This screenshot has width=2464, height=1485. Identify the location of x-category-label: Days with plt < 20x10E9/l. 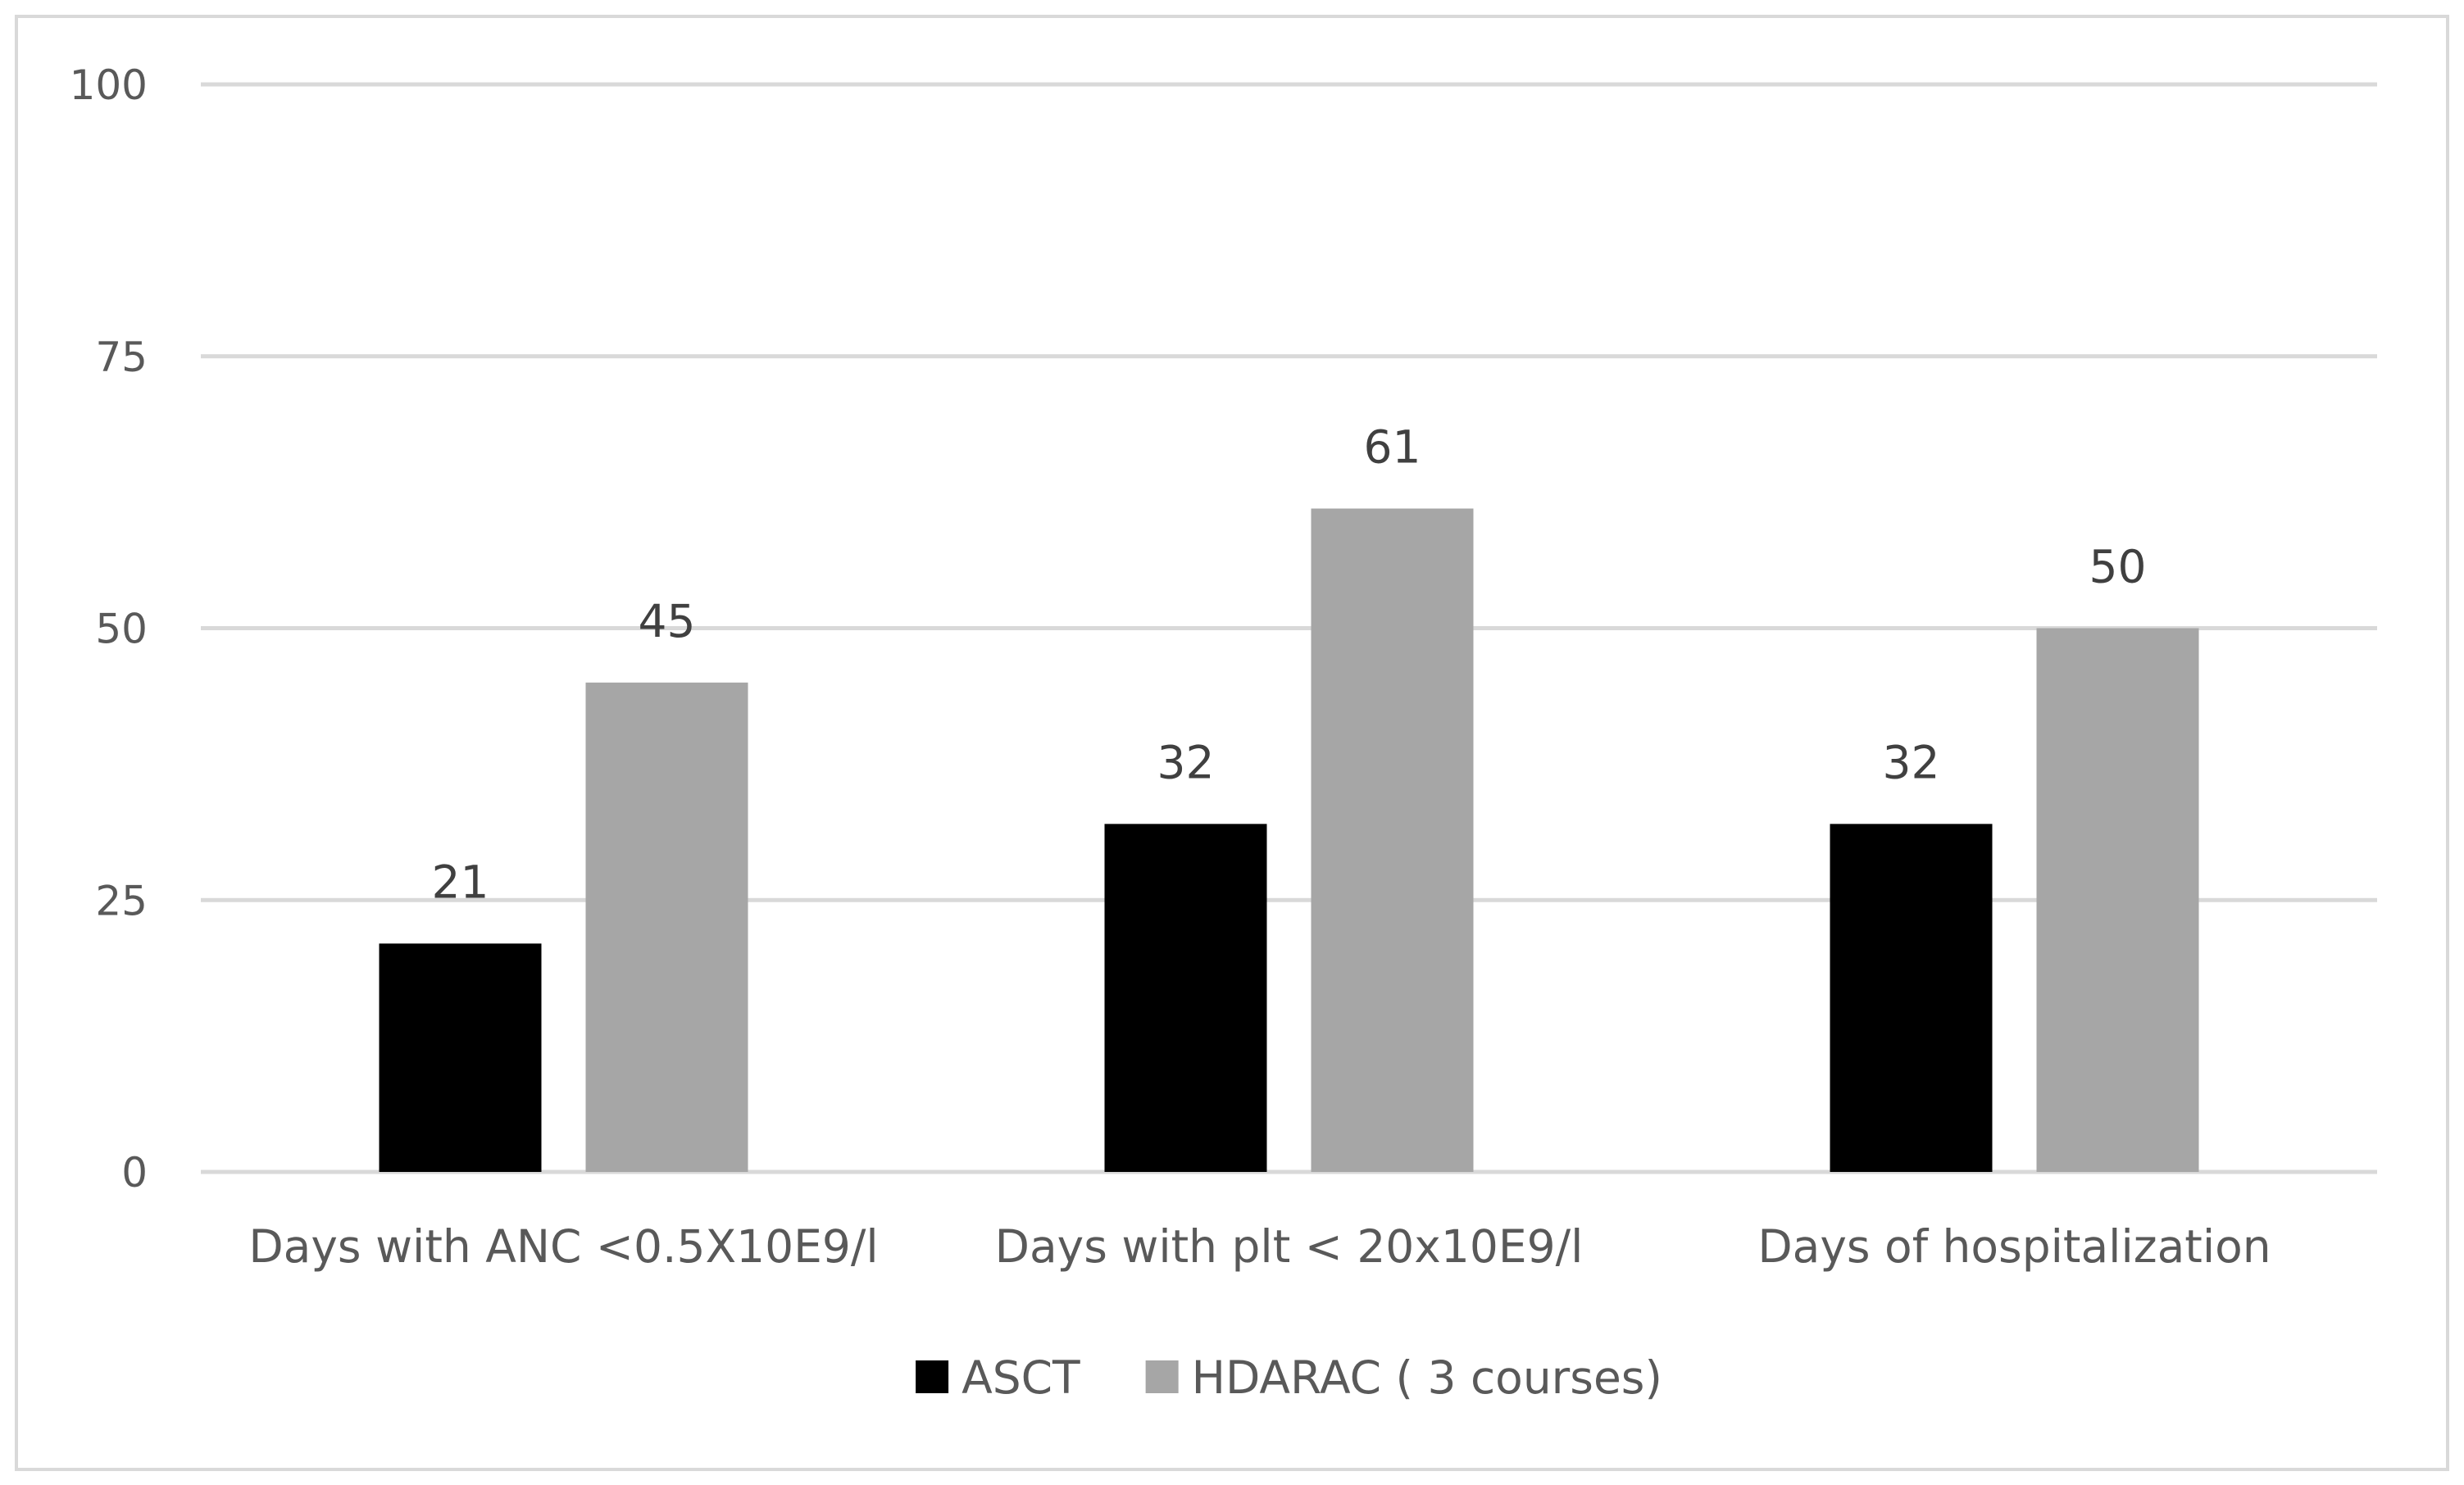
(1289, 1246).